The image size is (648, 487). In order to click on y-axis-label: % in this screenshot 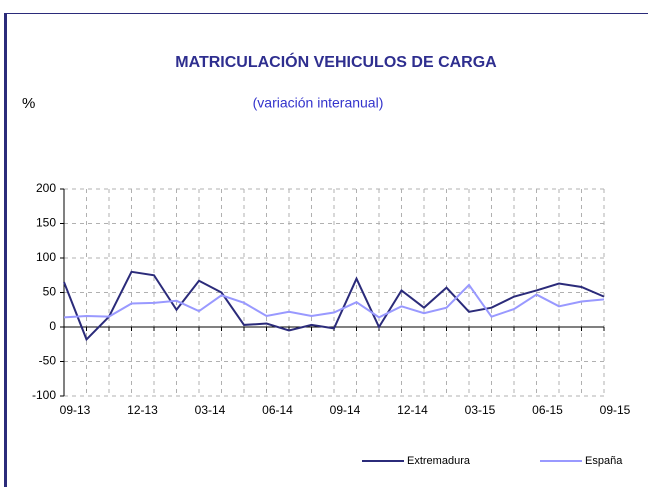, I will do `click(28, 103)`.